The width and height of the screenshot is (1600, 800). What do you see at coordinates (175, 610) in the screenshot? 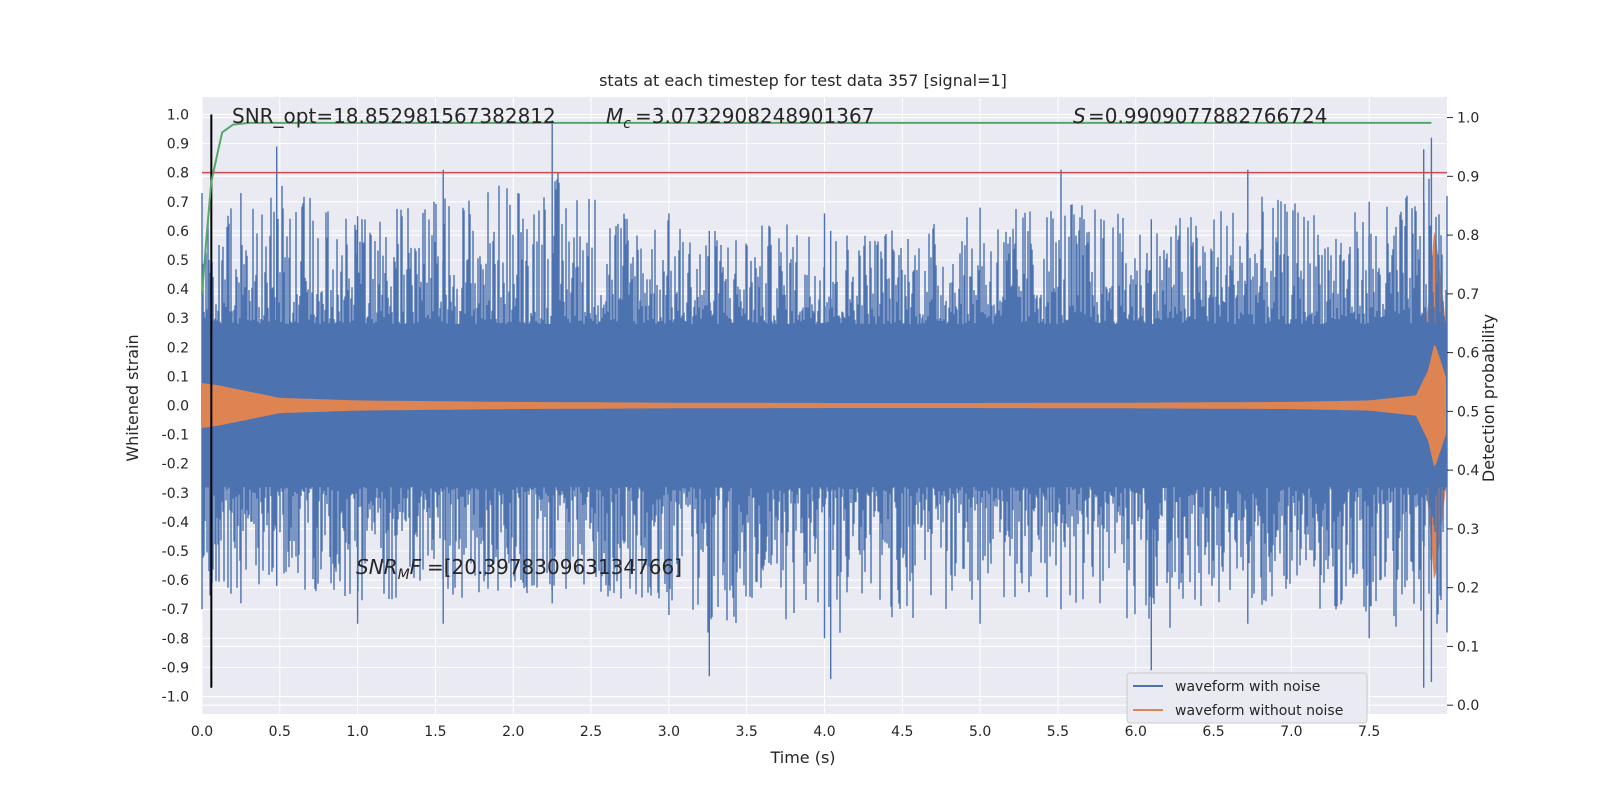
I see `y-tick-label: -0.7` at bounding box center [175, 610].